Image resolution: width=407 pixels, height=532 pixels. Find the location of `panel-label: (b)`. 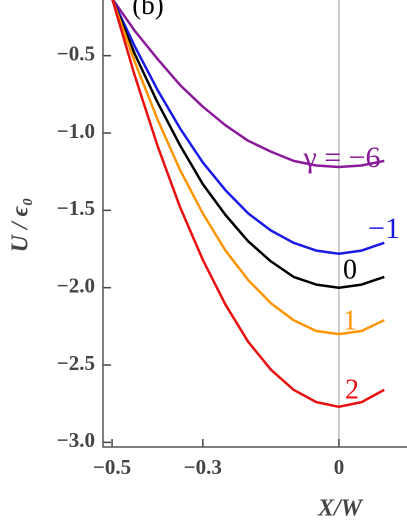

panel-label: (b) is located at coordinates (147, 10).